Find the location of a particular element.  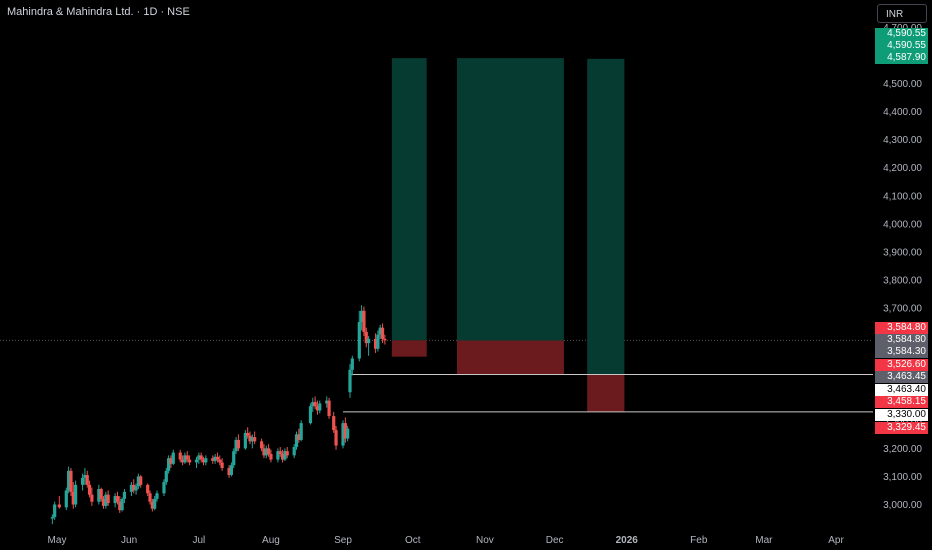

price-tag: 3,463.40 is located at coordinates (901, 390).